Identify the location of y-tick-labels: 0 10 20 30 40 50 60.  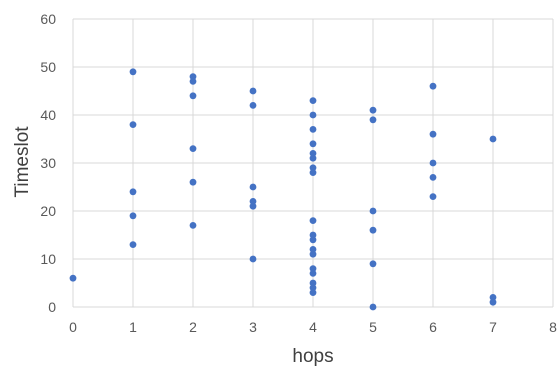
(48, 163).